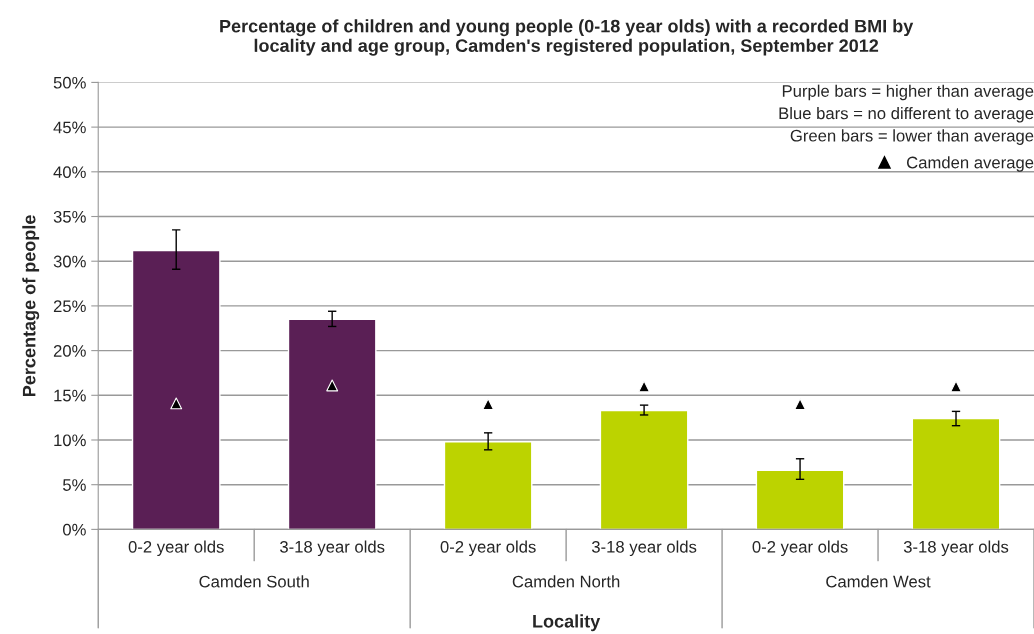  I want to click on y-tick-label: 15%, so click(70, 395).